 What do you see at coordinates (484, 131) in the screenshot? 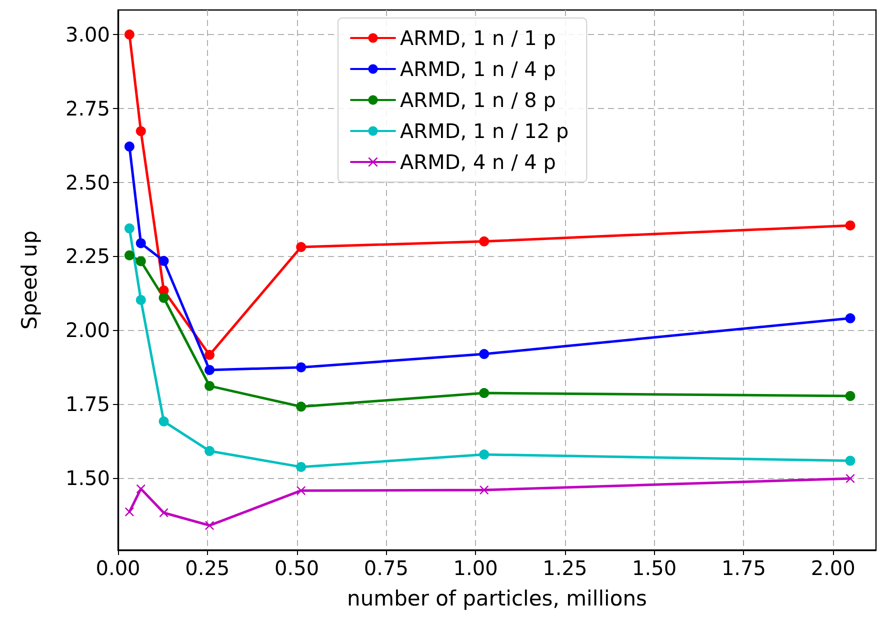
I see `legend-label: ARMD, 1 n / 12 p` at bounding box center [484, 131].